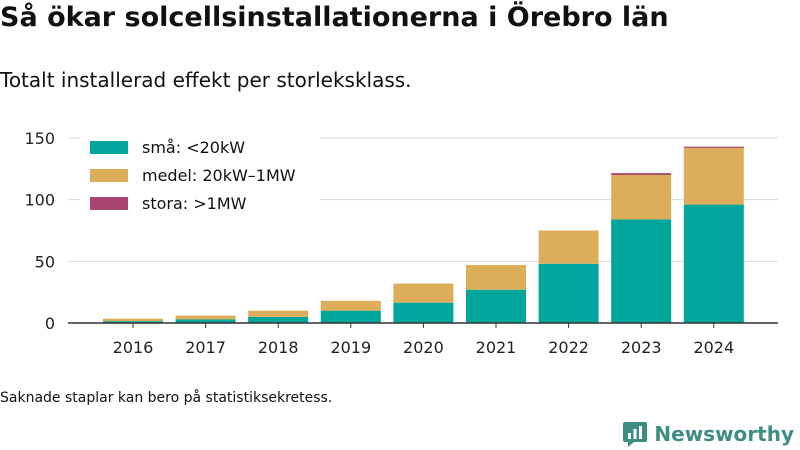 The image size is (800, 450). Describe the element at coordinates (219, 175) in the screenshot. I see `legend-label: medel: 20kW–1MW` at that location.